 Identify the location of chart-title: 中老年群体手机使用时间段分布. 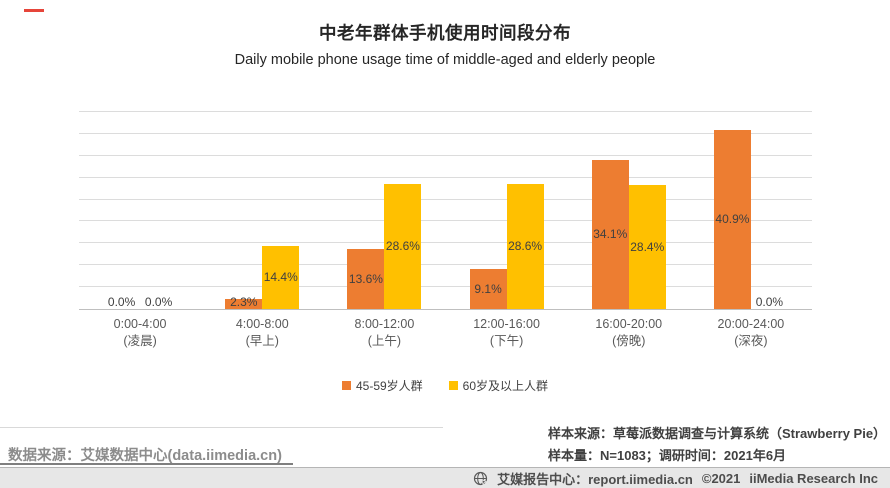
(445, 33).